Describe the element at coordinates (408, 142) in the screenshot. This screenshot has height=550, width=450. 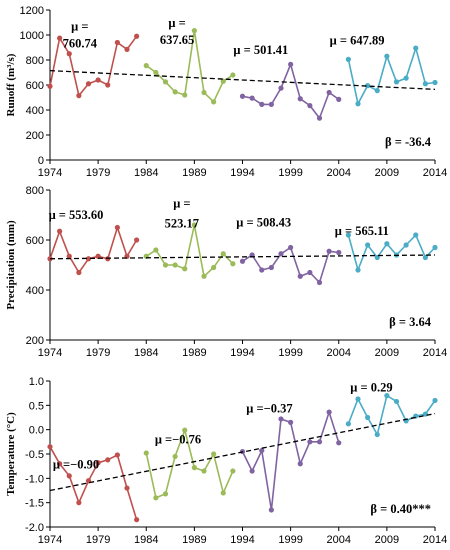
I see `beta-label: β = -36.4` at that location.